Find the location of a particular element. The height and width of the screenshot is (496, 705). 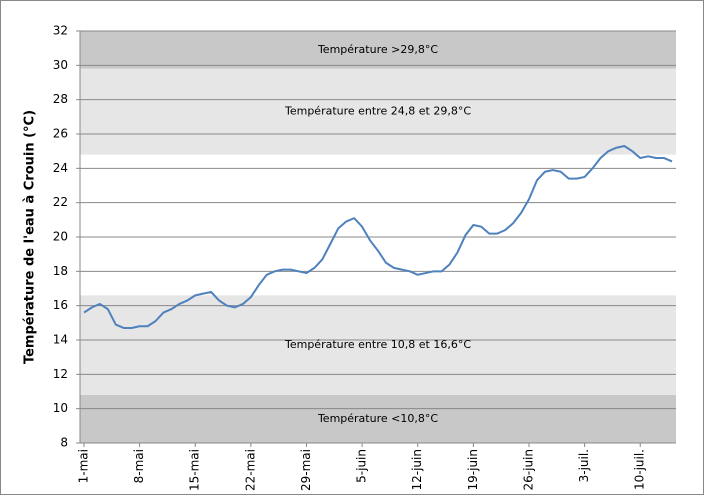

x-tick-label: 26-juin is located at coordinates (528, 469).